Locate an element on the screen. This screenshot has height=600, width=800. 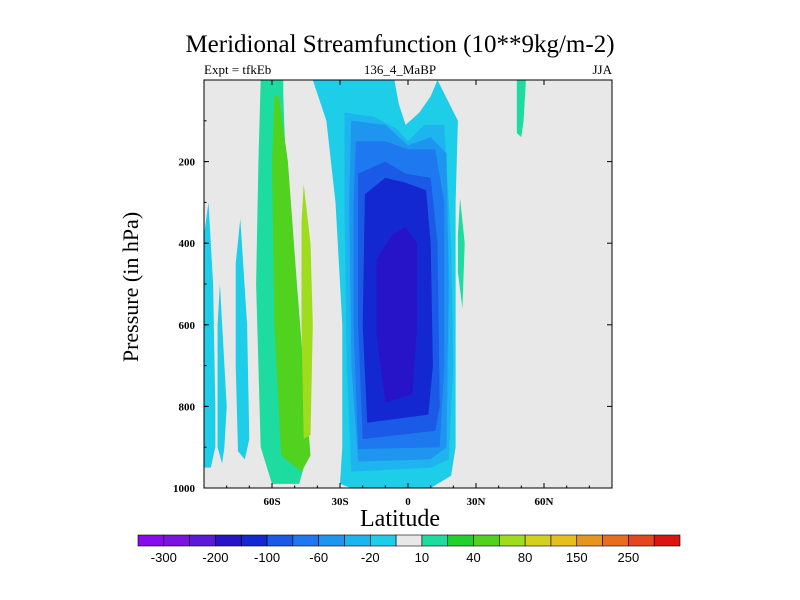
run-label: 136_4_MaBP is located at coordinates (400, 69).